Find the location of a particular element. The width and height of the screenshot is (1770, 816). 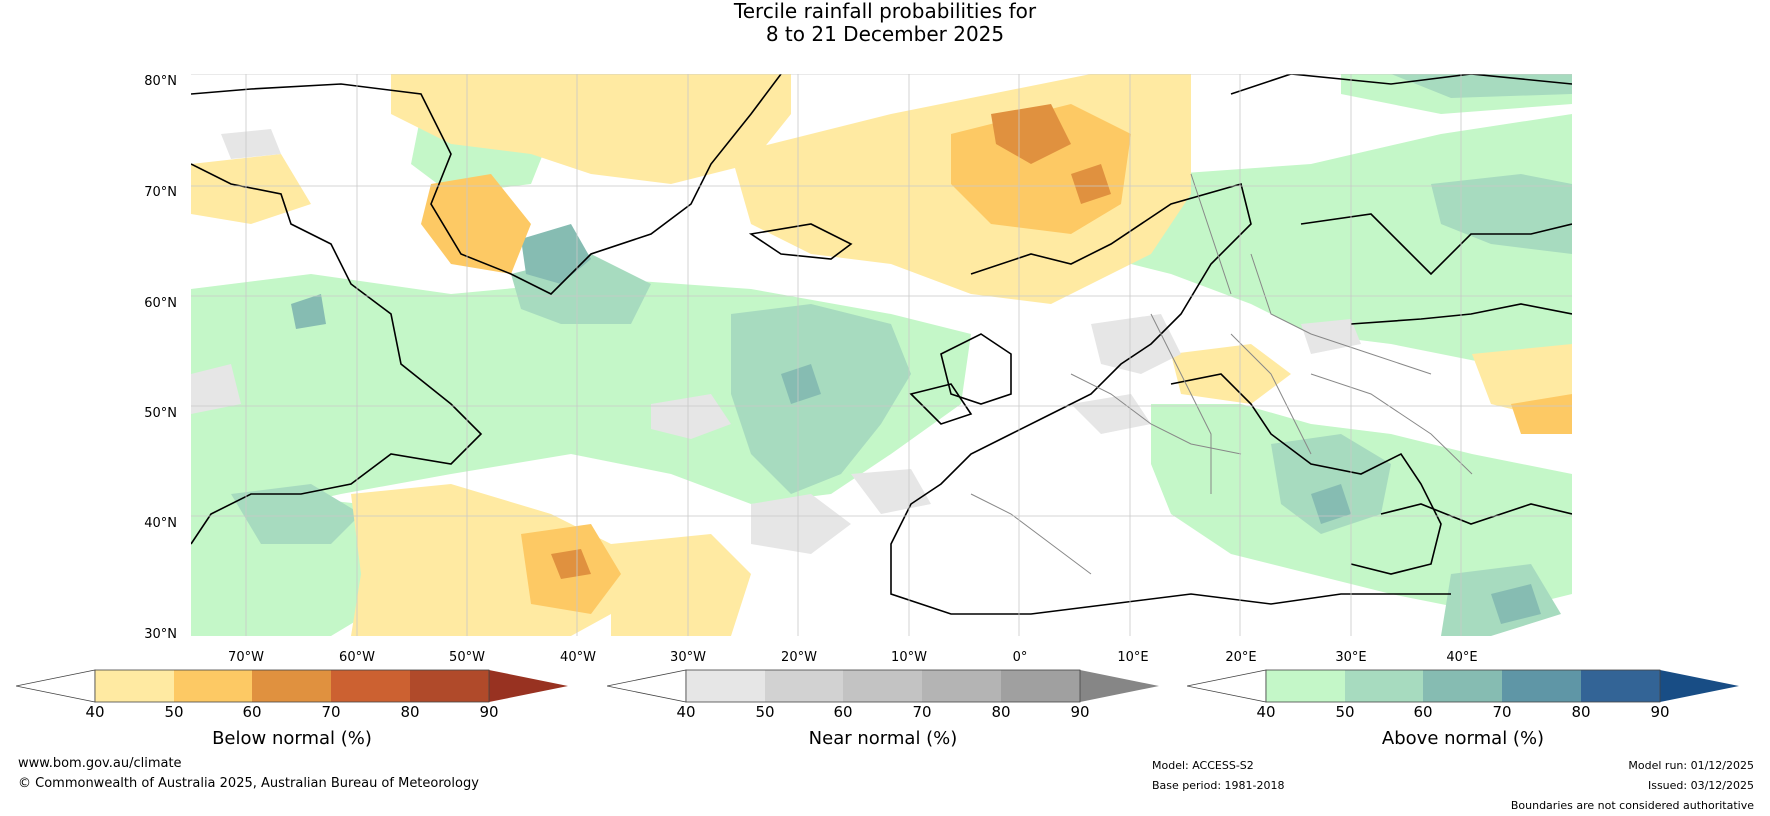

lon-label-0: 0° is located at coordinates (1020, 657).